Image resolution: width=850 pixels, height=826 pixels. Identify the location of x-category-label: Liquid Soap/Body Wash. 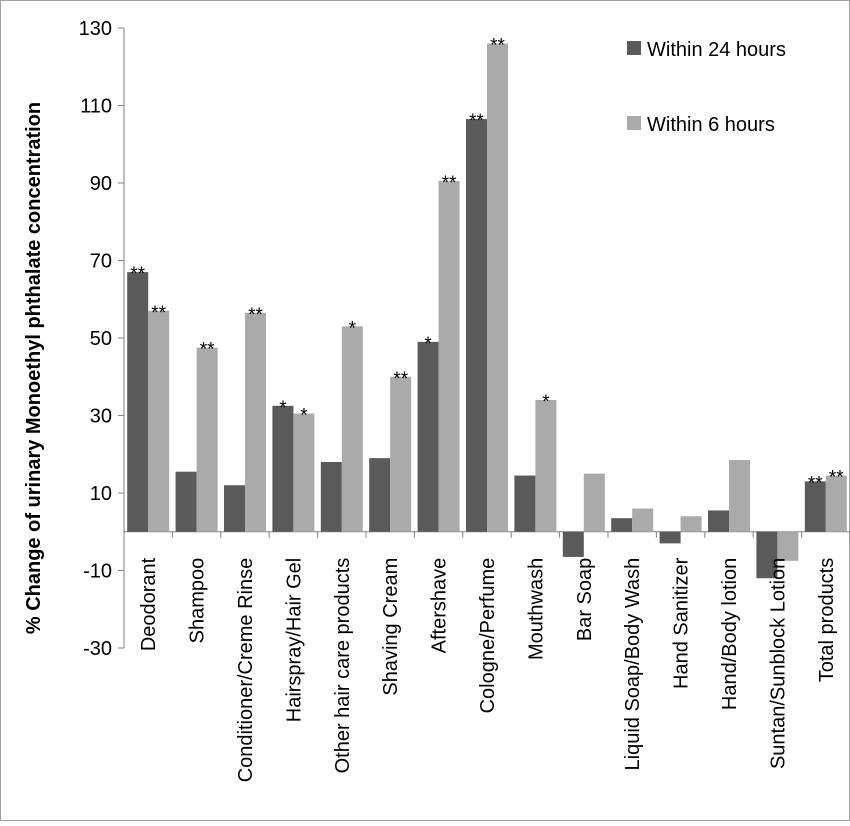
(633, 664).